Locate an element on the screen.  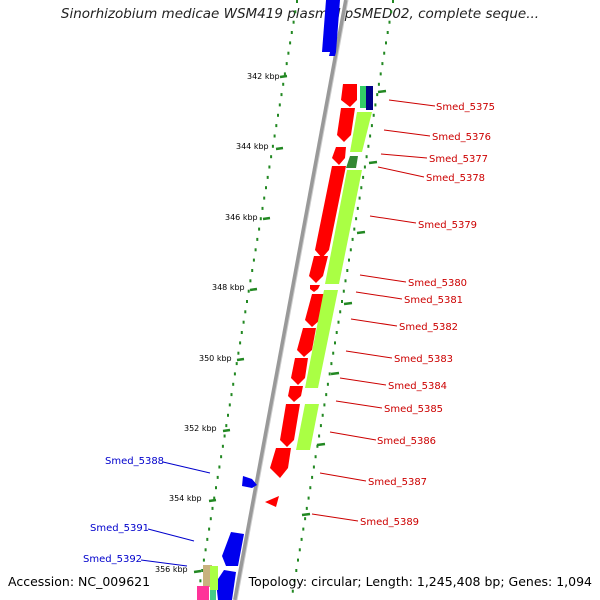
gene-label-smed-5382: Smed_5382 is located at coordinates (428, 327).